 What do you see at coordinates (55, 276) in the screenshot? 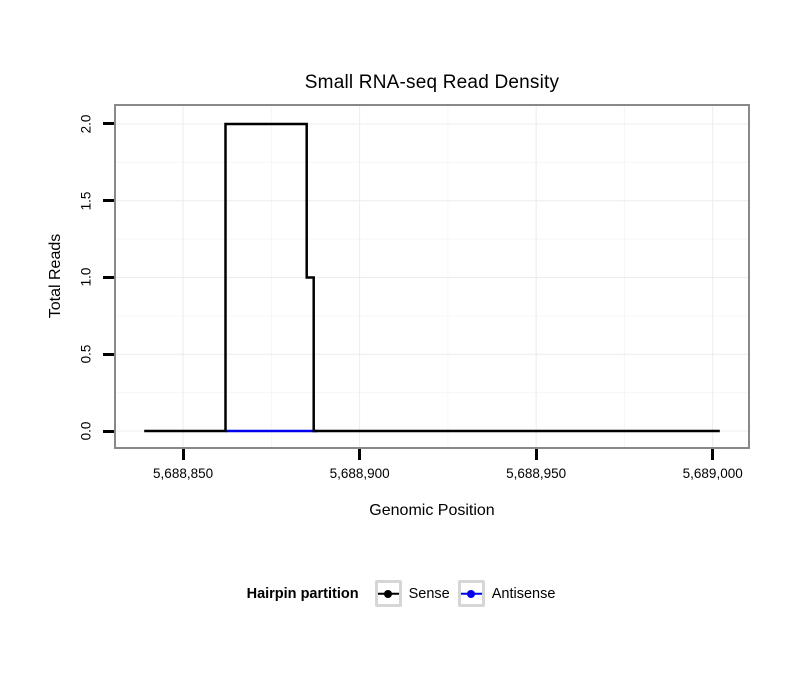
I see `y-axis-title: Total Reads` at bounding box center [55, 276].